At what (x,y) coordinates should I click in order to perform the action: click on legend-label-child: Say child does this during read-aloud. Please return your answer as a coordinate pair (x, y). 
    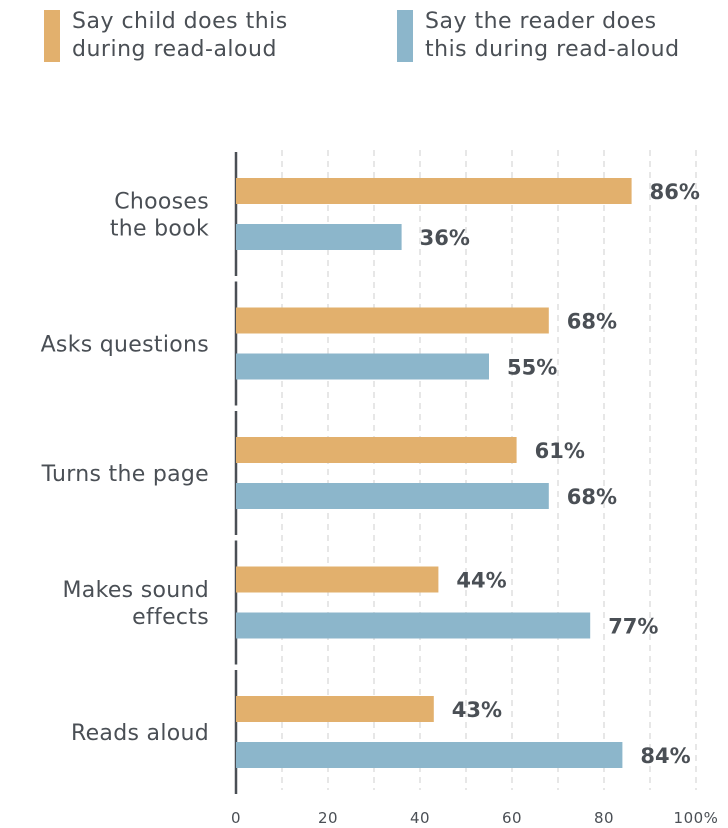
    Looking at the image, I should click on (180, 35).